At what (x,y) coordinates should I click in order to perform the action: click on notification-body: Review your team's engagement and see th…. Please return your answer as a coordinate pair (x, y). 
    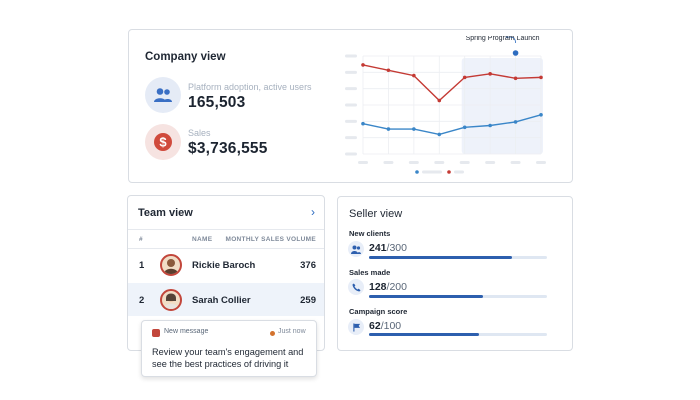
    Looking at the image, I should click on (228, 358).